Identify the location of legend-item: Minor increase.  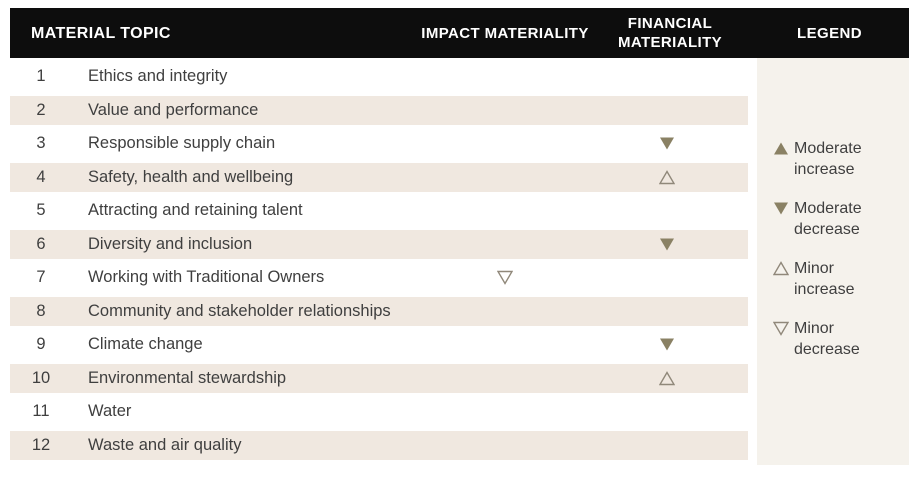
(838, 279).